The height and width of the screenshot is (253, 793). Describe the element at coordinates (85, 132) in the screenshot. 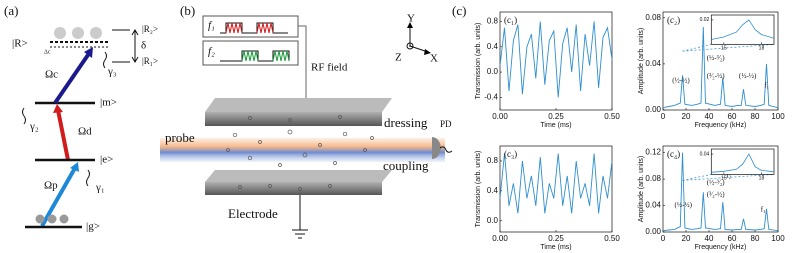

I see `rabi-label: Ωd` at that location.